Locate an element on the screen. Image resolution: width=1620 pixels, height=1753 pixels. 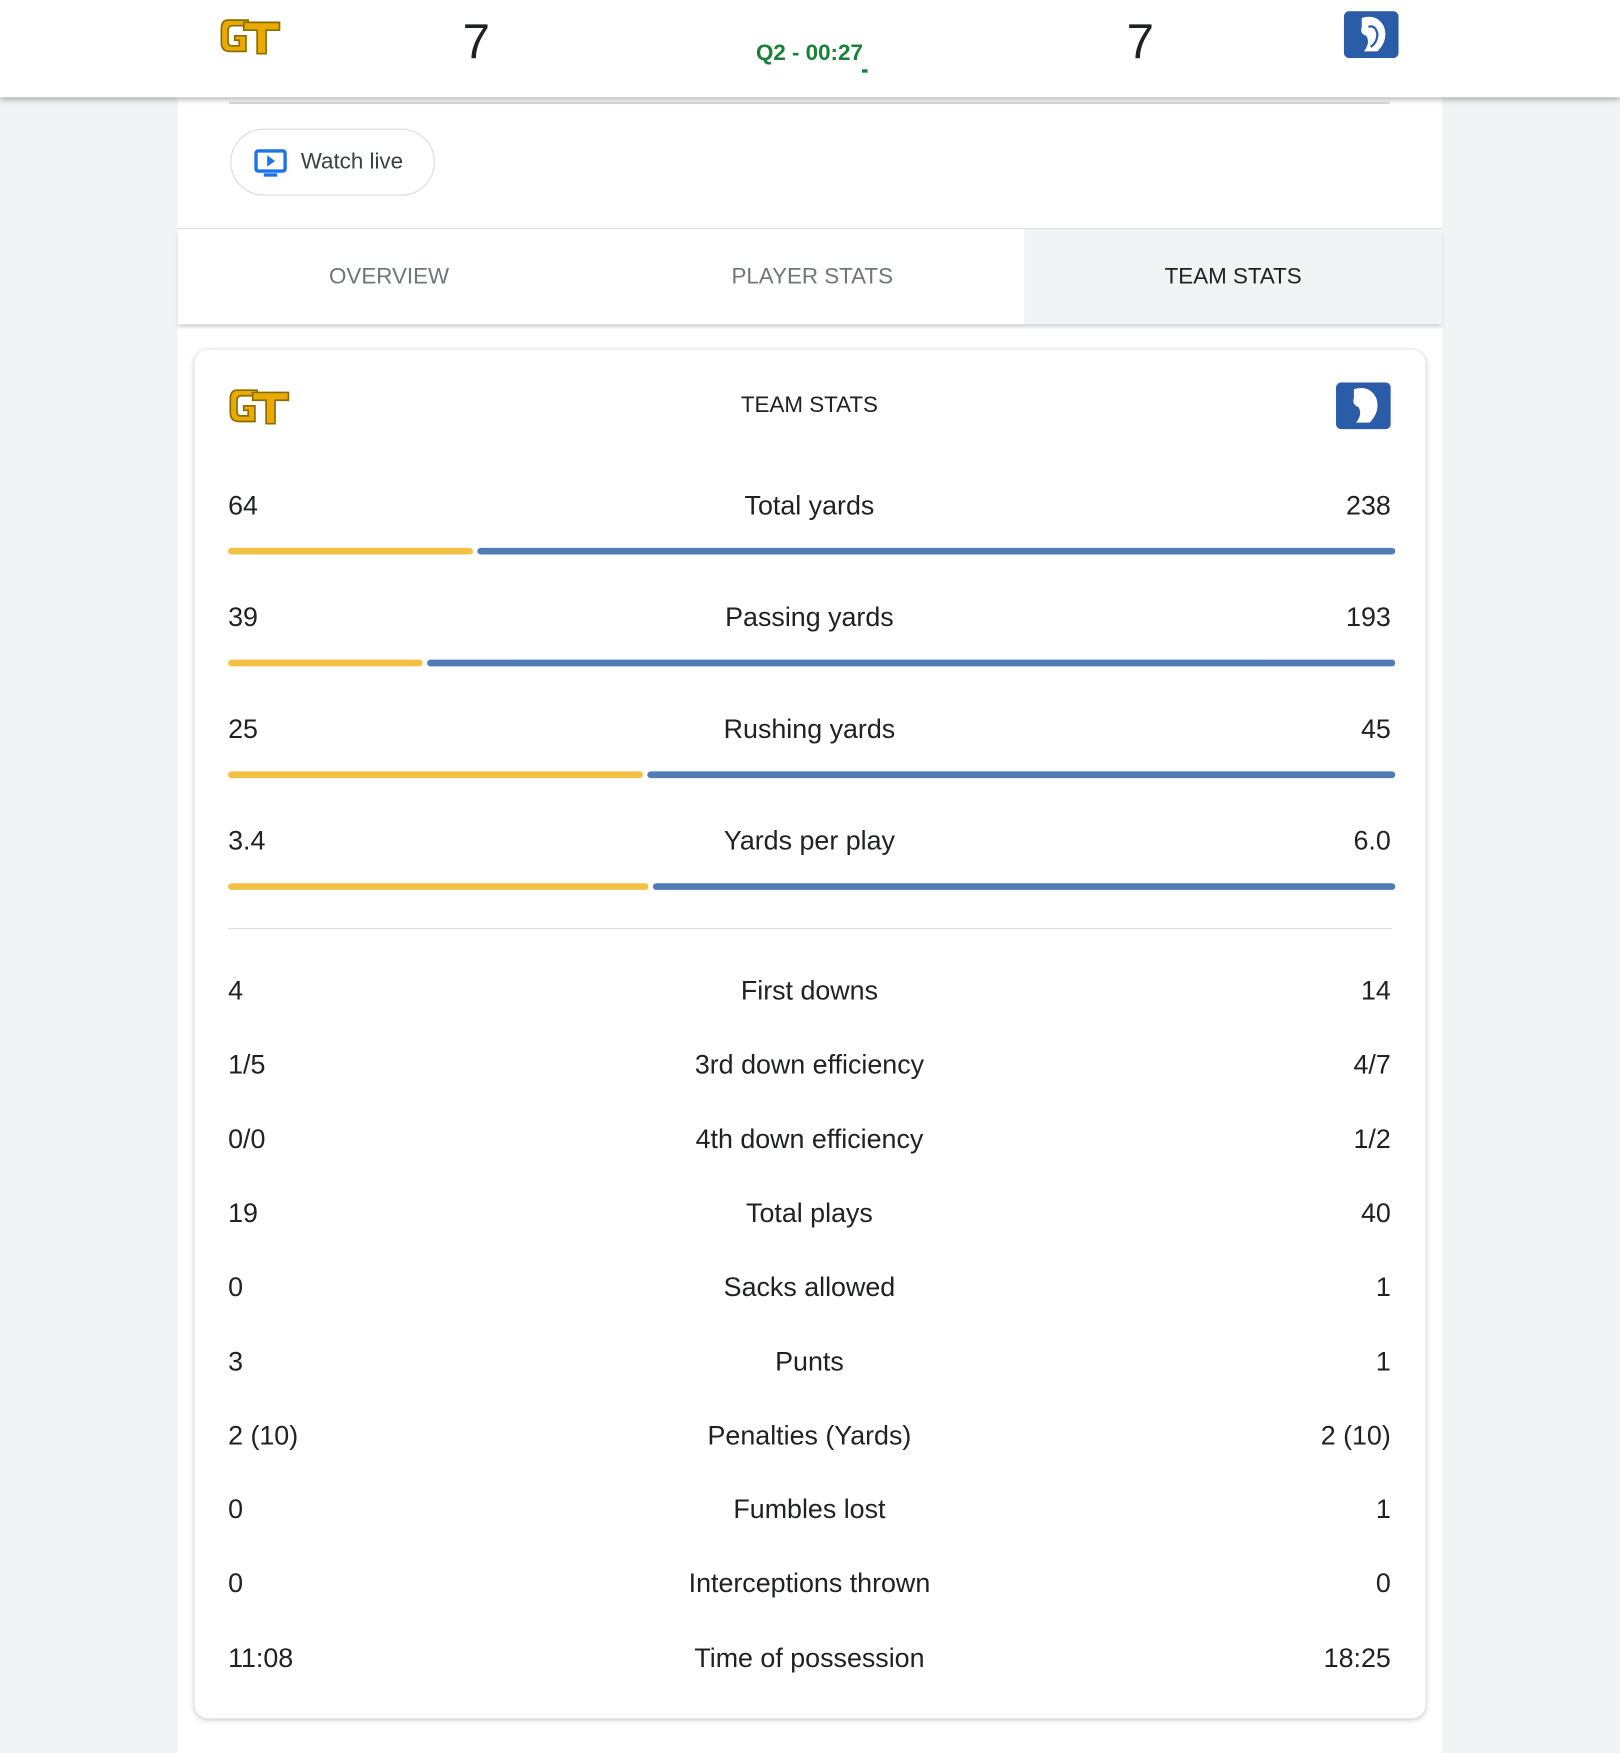
stat-label: Time of possession is located at coordinates (809, 1658).